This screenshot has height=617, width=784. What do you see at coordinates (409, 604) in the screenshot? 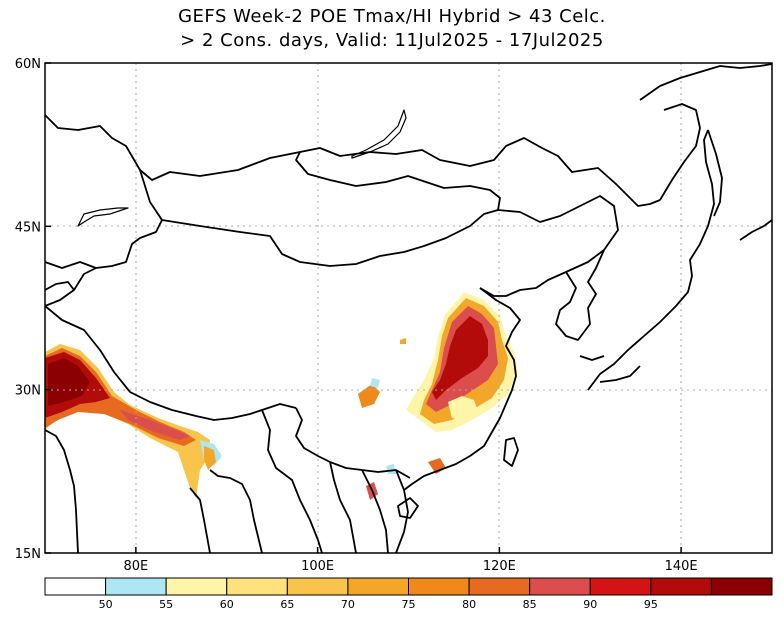
I see `colorbar-label: 75` at bounding box center [409, 604].